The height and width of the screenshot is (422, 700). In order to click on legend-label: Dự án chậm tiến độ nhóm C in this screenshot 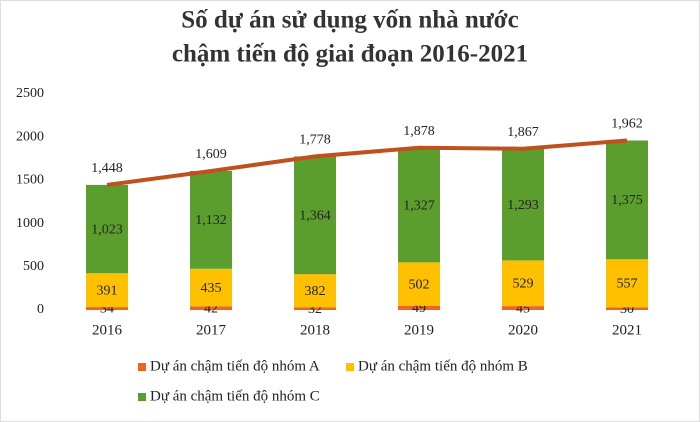, I will do `click(235, 396)`.